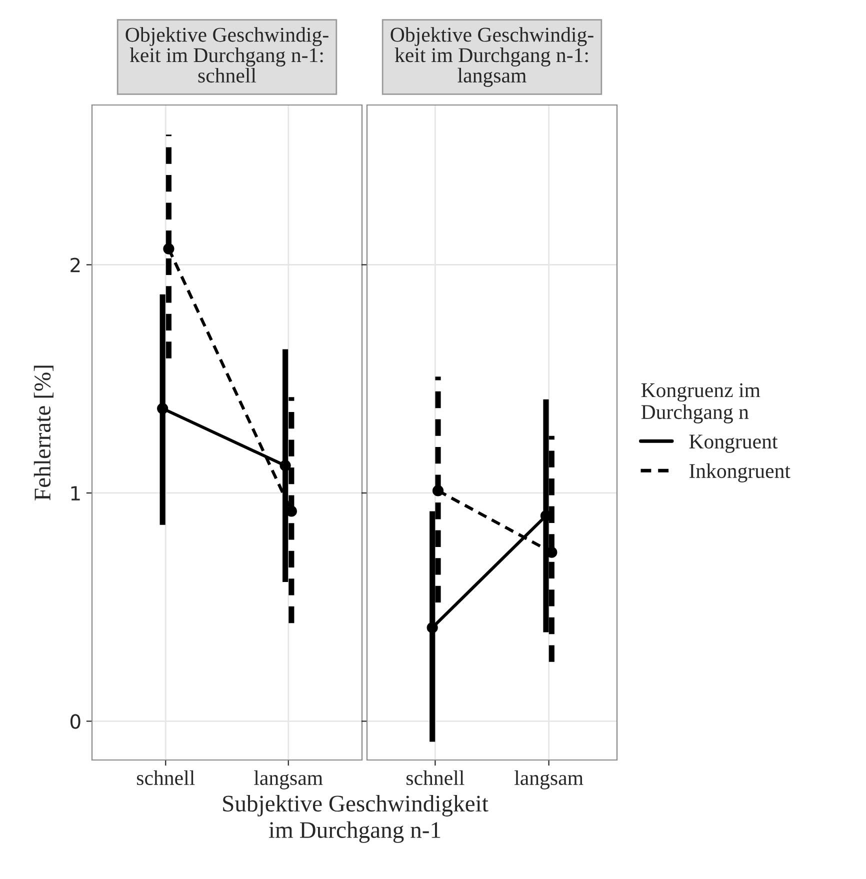  I want to click on legend-label: Inkongruent, so click(739, 472).